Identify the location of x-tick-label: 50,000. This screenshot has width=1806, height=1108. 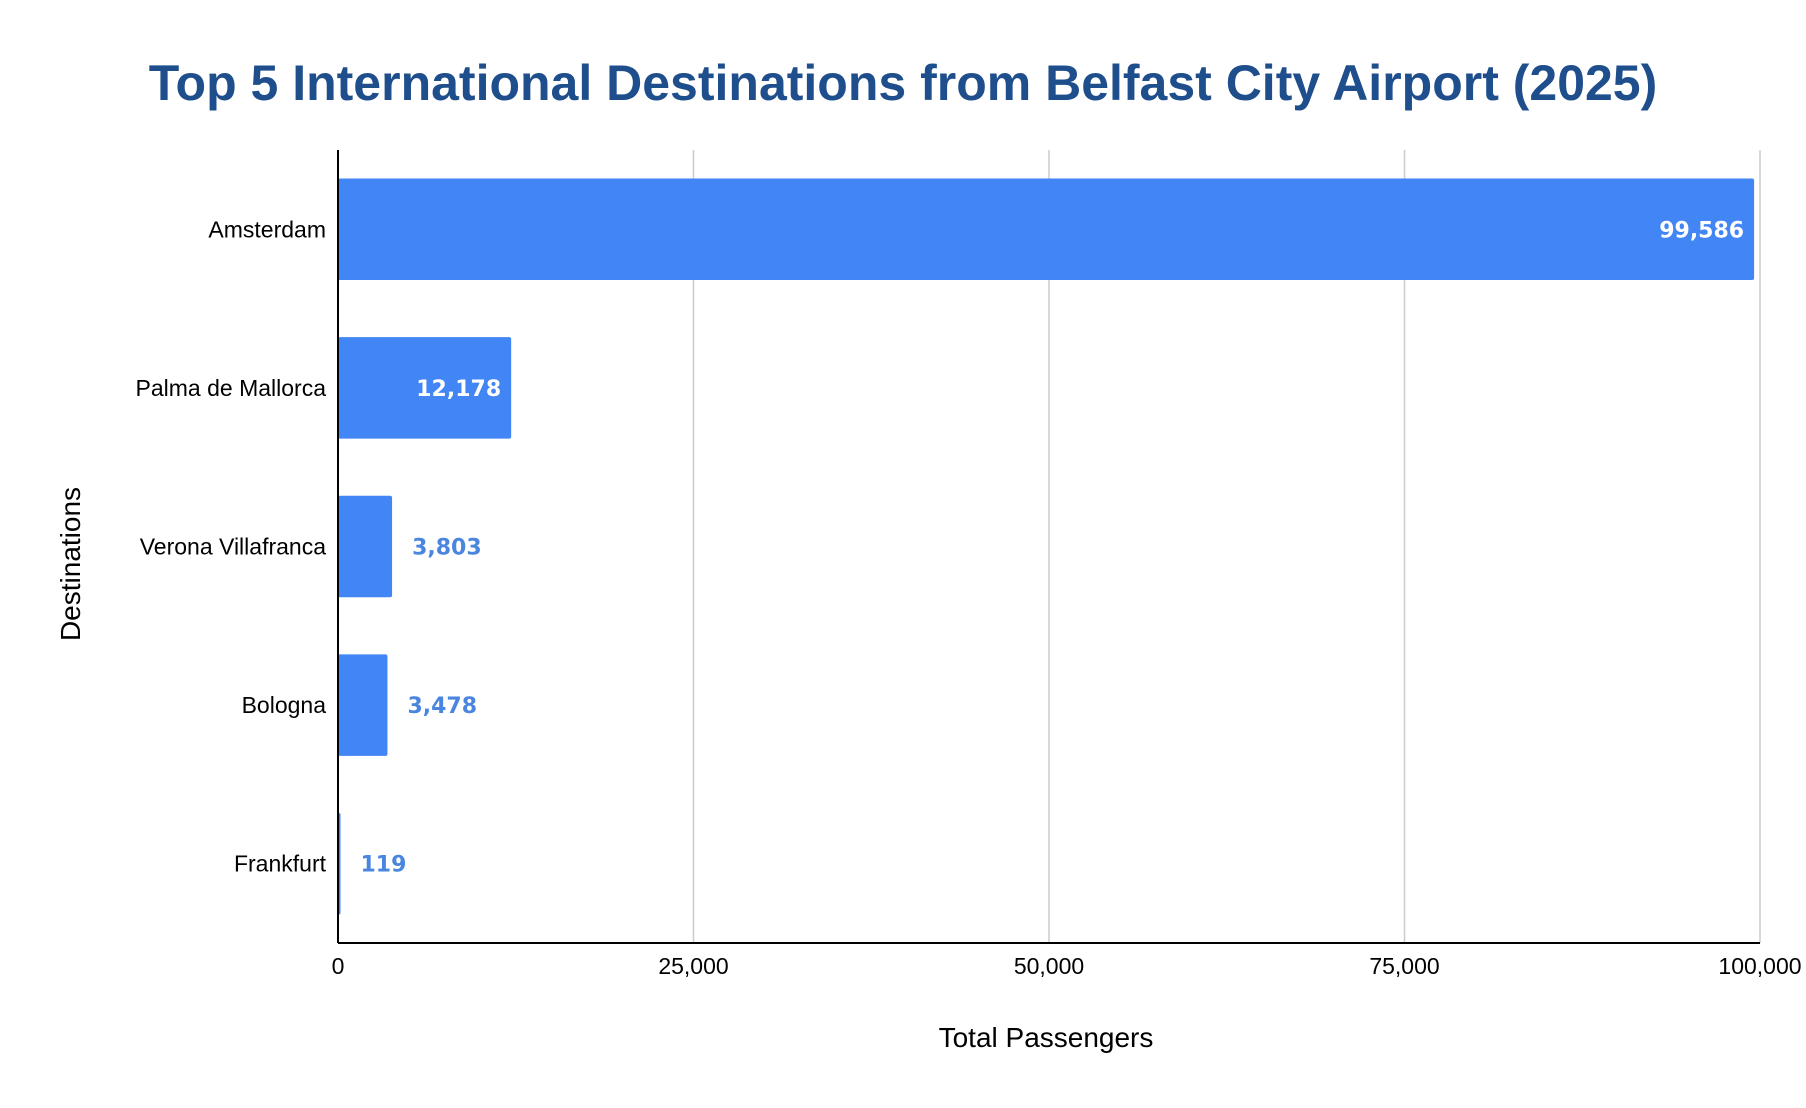
(1049, 966).